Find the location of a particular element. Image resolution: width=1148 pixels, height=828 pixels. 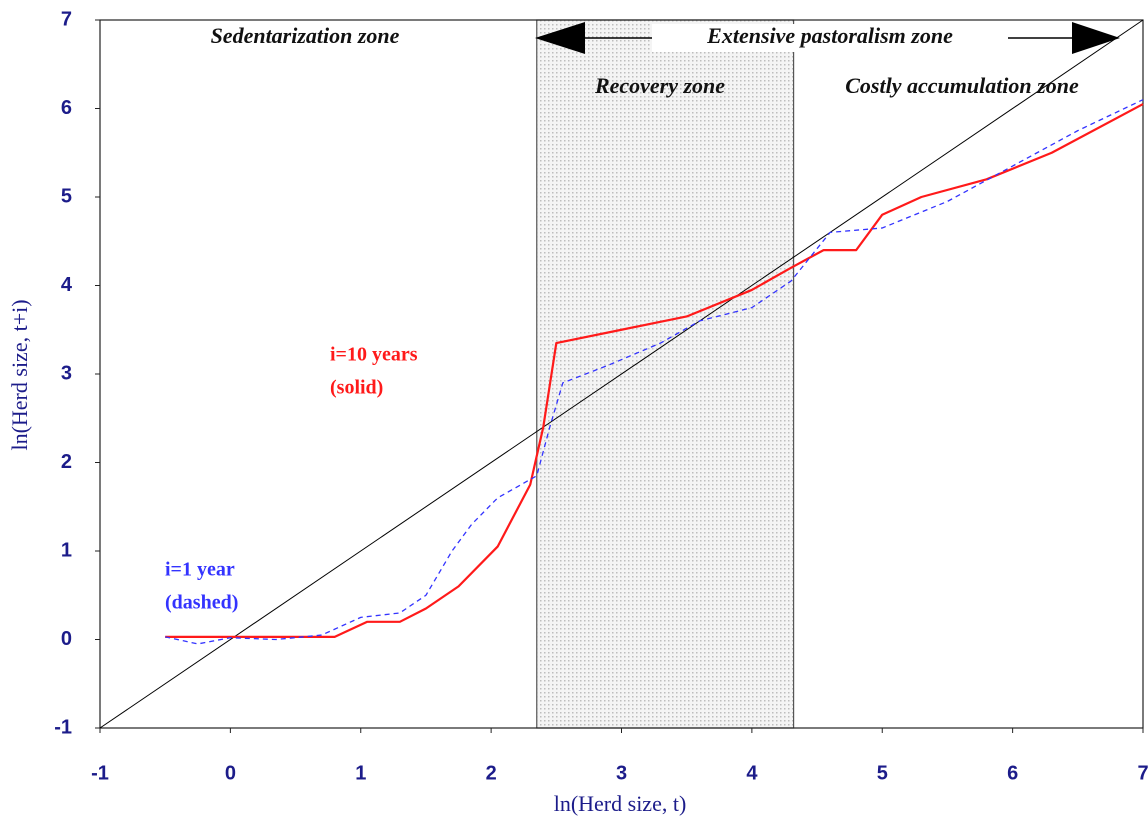

annotation-background is located at coordinates (830, 38).